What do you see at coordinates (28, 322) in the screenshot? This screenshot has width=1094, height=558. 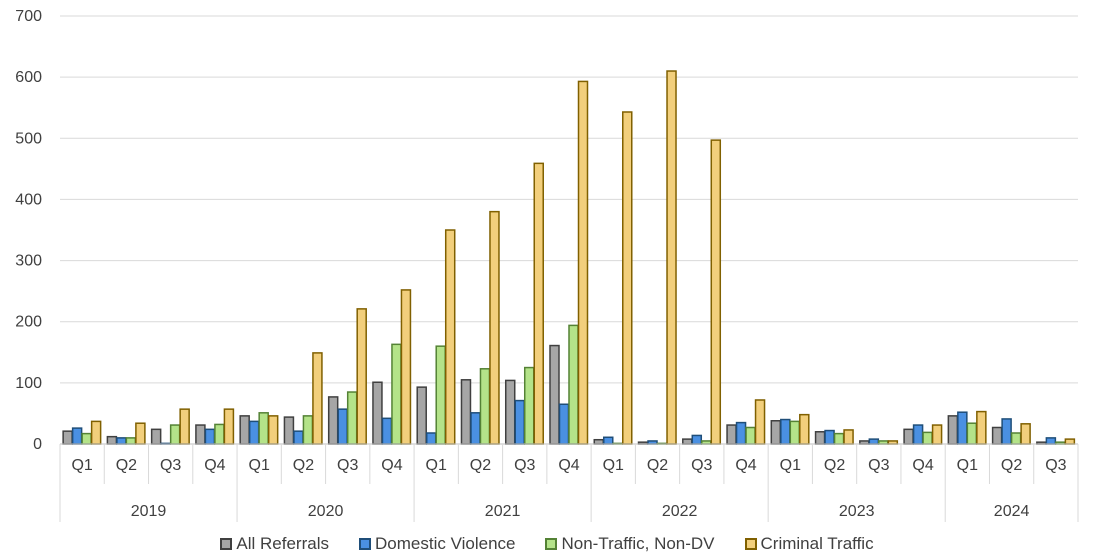 I see `y-tick-label: 200` at bounding box center [28, 322].